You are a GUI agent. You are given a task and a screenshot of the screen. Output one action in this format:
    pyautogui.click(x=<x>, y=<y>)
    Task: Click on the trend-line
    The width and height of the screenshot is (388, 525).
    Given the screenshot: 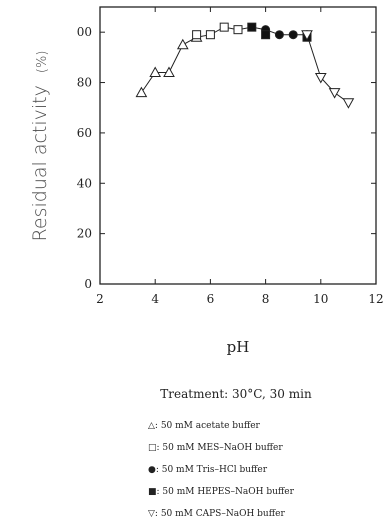 What is the action you would take?
    pyautogui.click(x=244, y=65)
    